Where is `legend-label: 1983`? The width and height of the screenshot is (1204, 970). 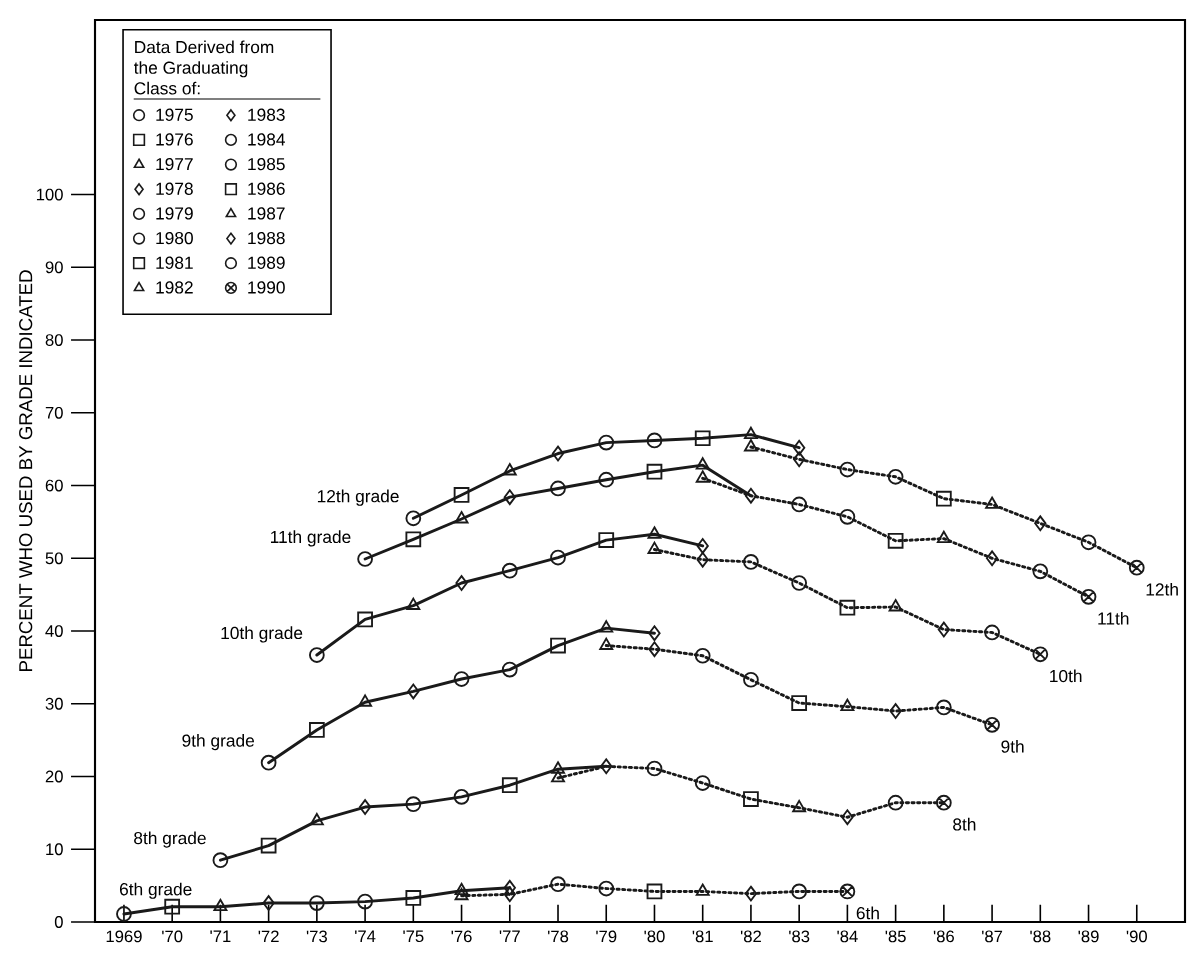
legend-label: 1983 is located at coordinates (266, 114).